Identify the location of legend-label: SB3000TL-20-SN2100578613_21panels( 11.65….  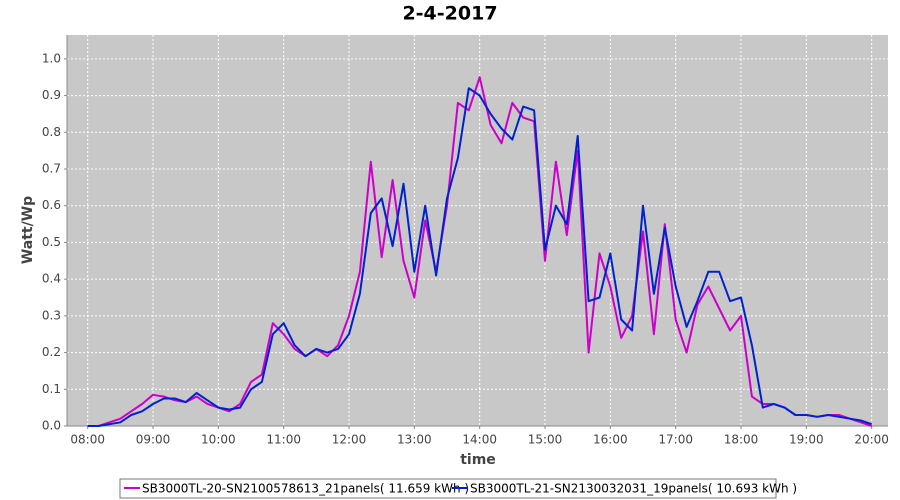
(305, 489).